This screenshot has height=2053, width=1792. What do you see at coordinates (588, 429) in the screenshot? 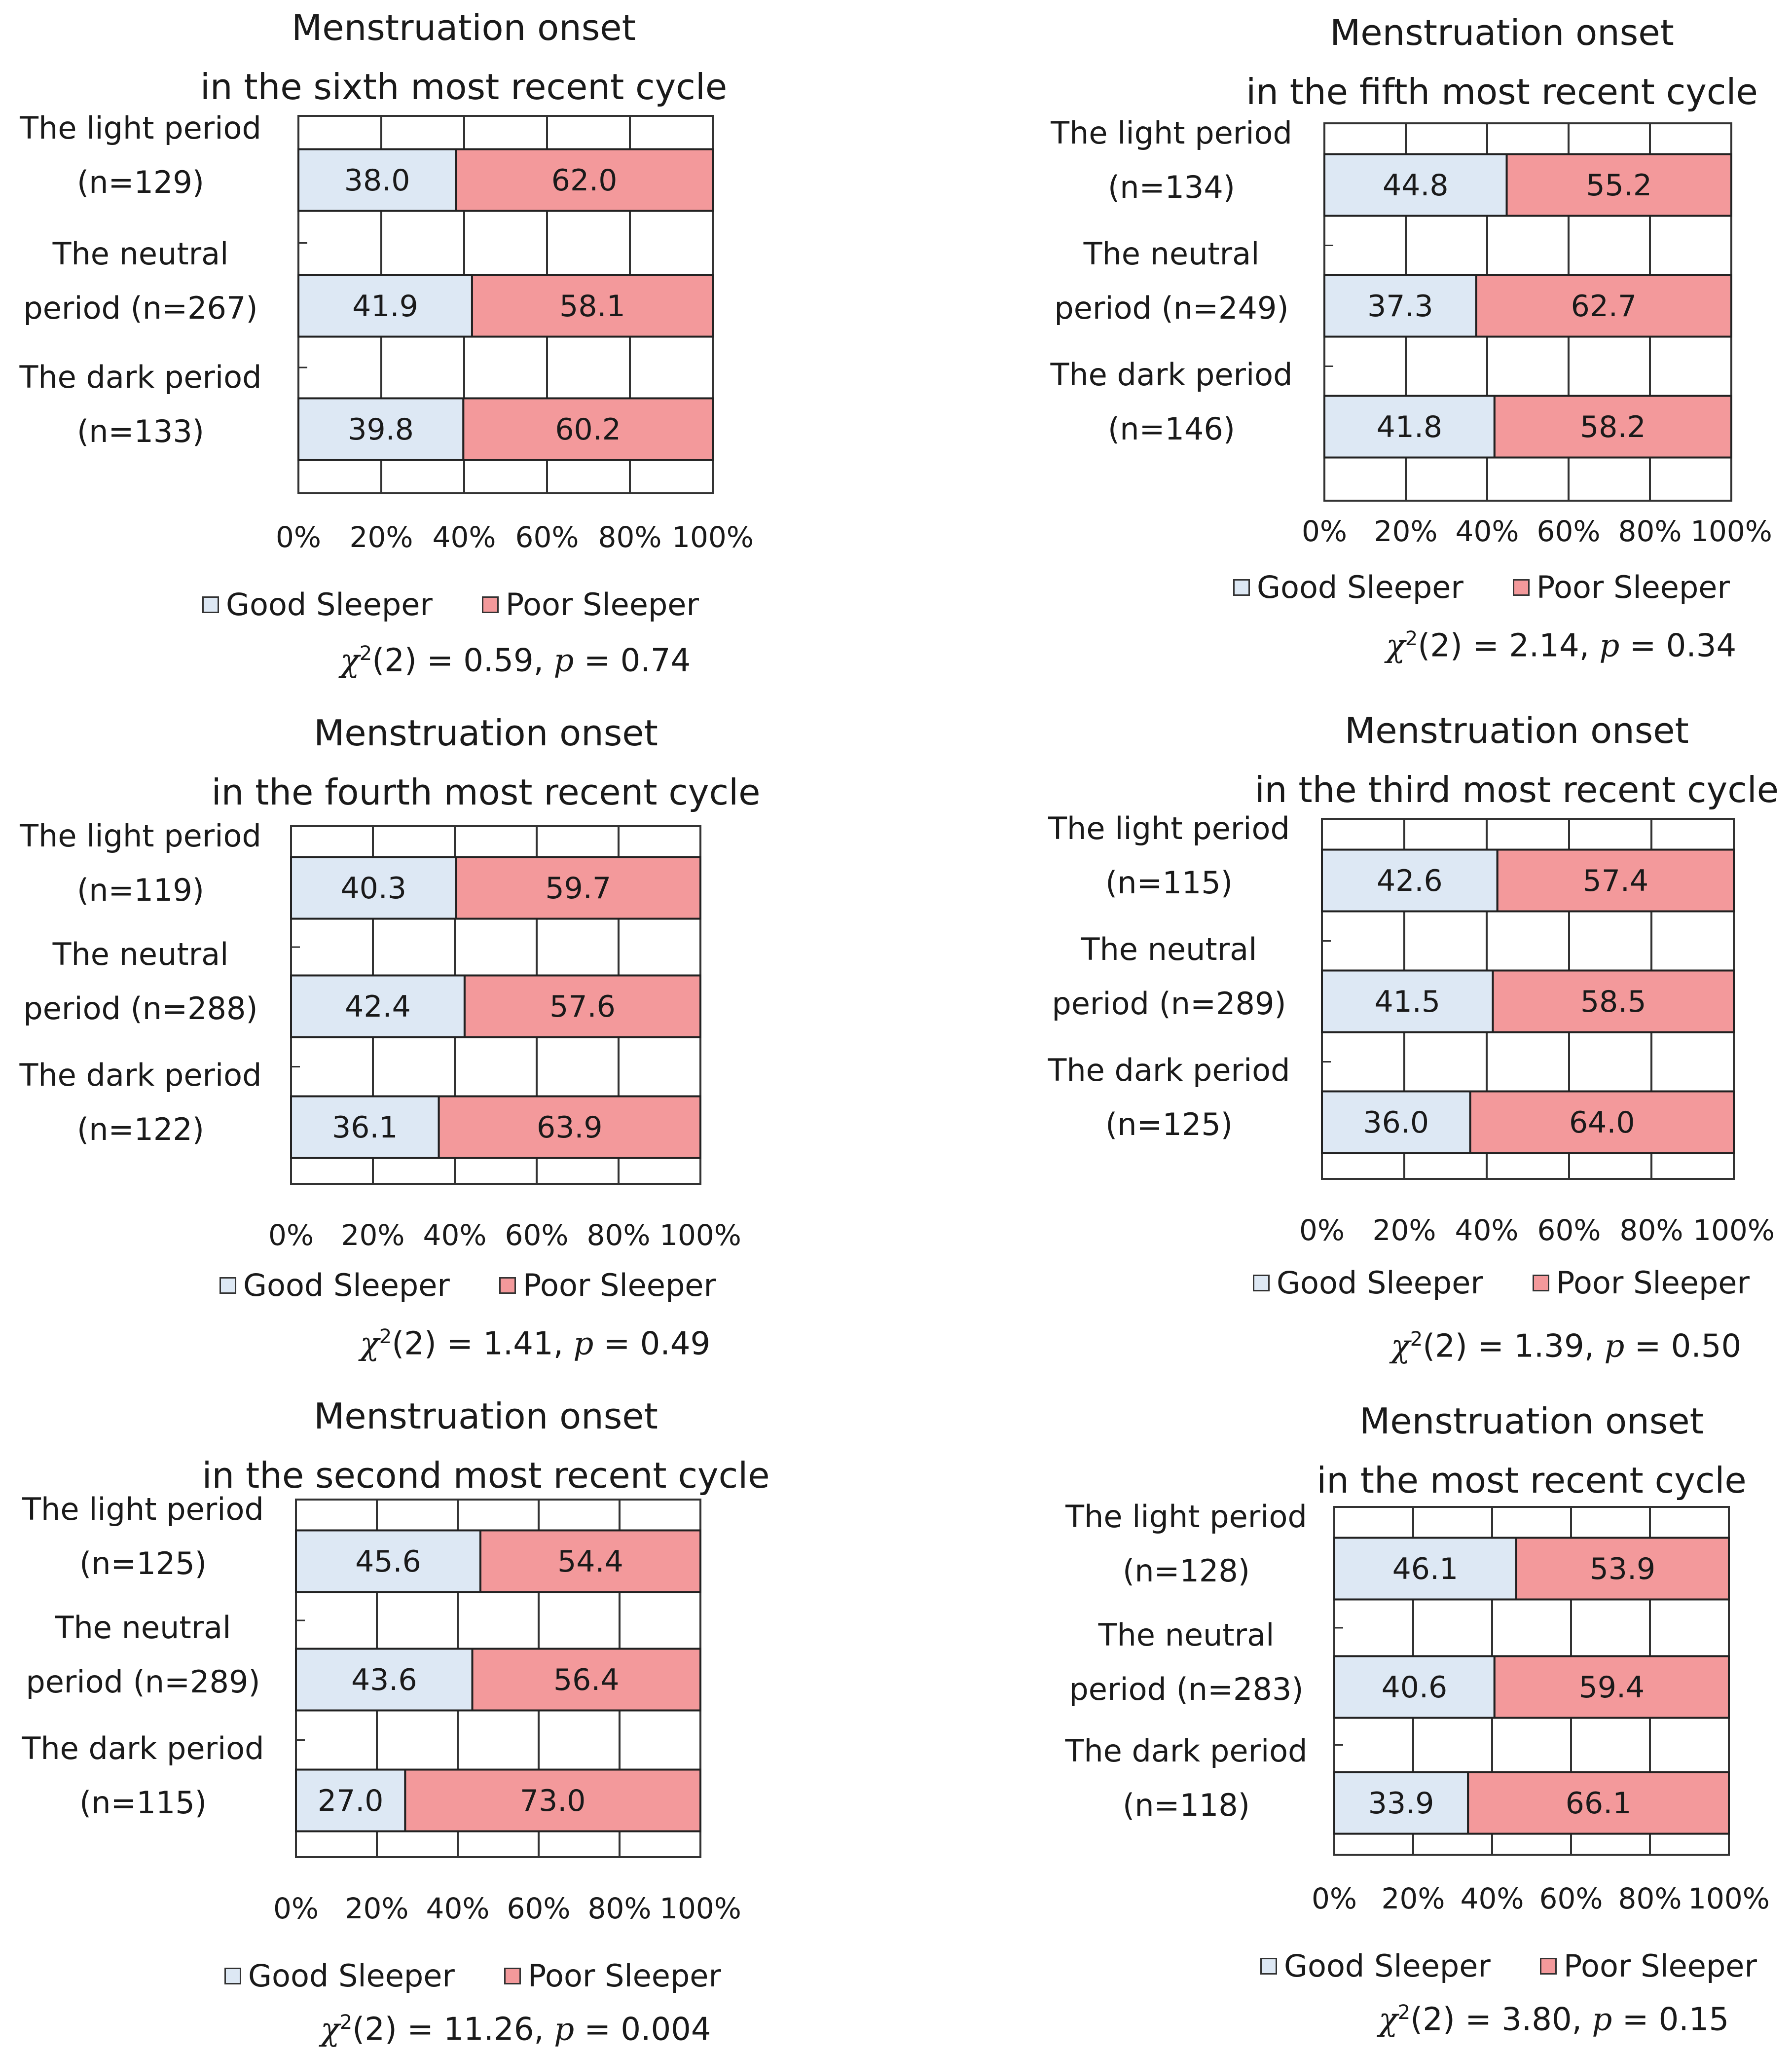
I see `bar-value-label: 60.2` at bounding box center [588, 429].